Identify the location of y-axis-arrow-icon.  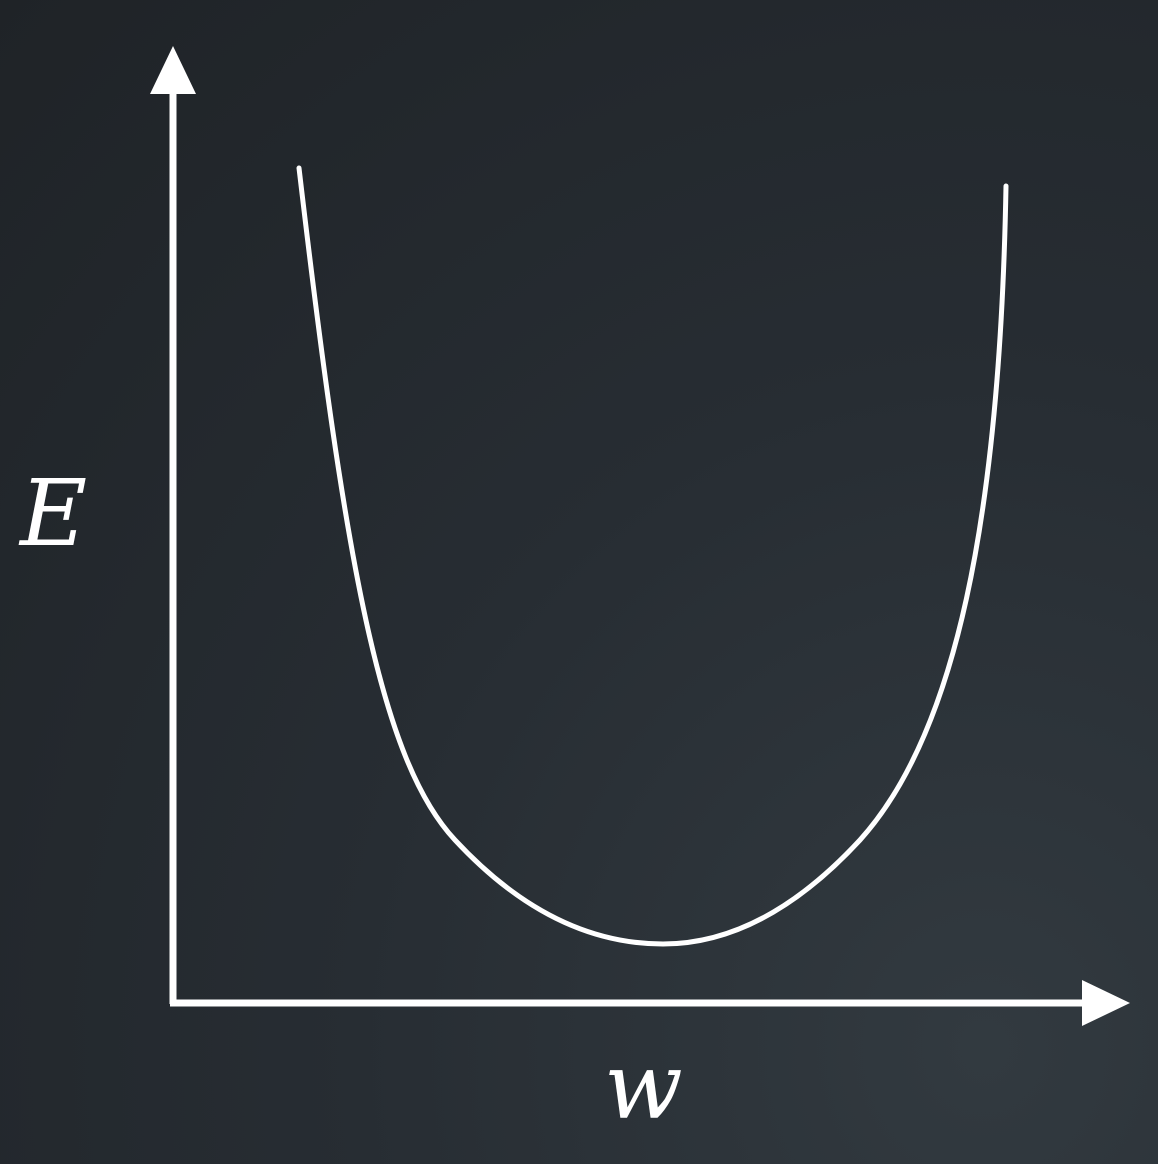
(173, 70).